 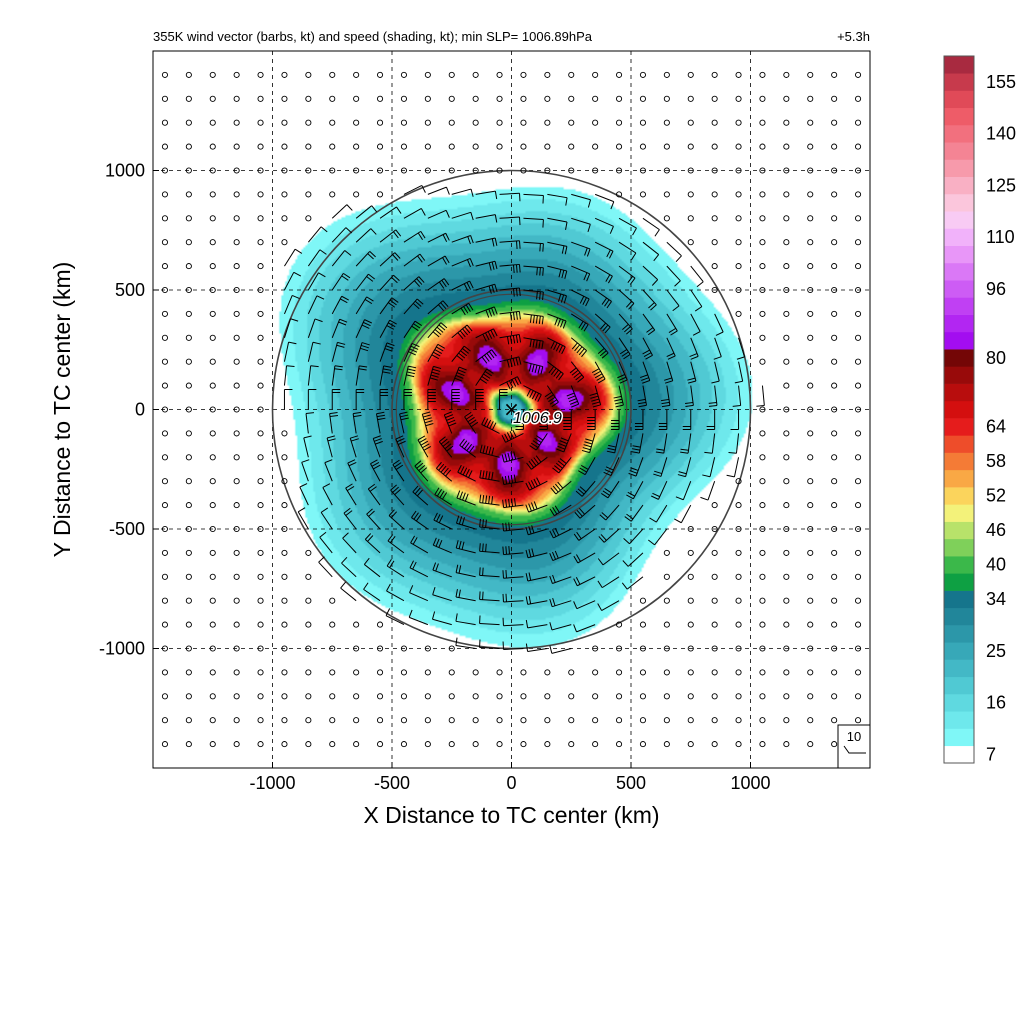 I want to click on x-tick-label: 500, so click(x=631, y=783).